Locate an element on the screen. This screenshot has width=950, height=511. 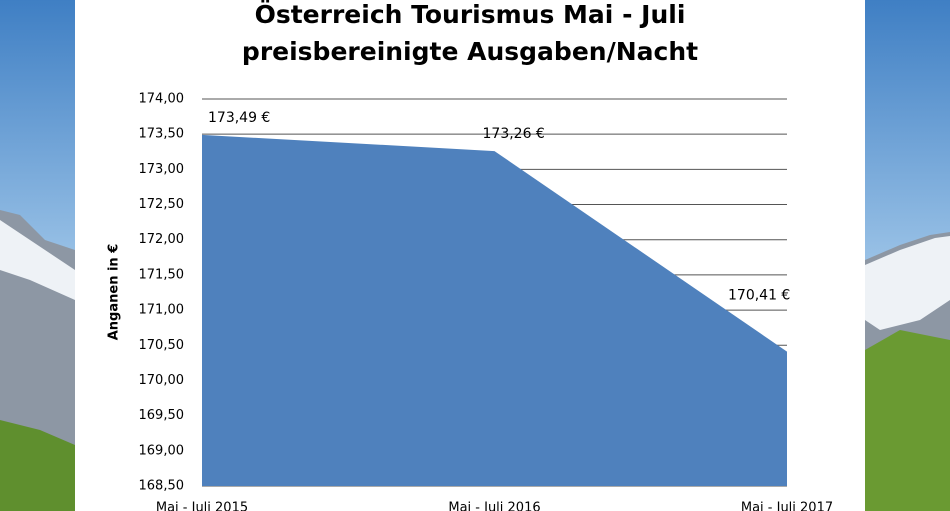
hill-right is located at coordinates (907, 420).